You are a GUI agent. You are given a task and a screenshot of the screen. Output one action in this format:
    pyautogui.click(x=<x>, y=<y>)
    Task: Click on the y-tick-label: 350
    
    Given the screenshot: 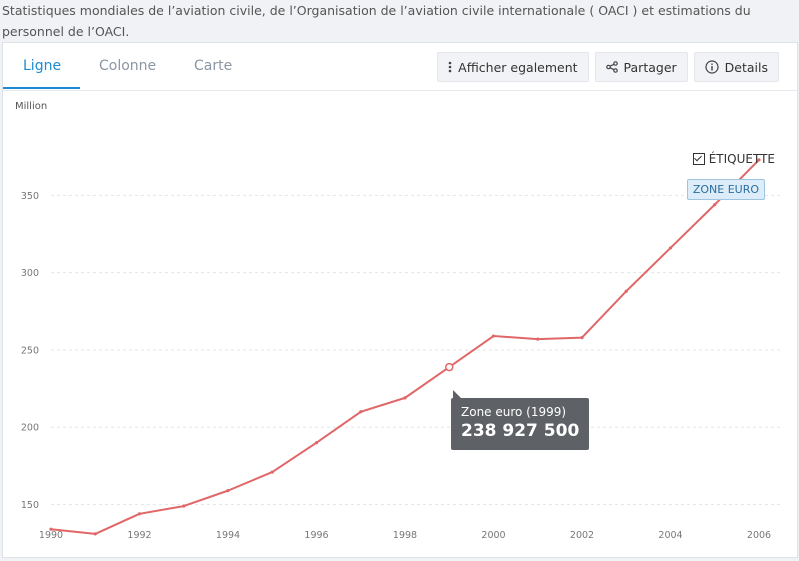 What is the action you would take?
    pyautogui.click(x=30, y=196)
    